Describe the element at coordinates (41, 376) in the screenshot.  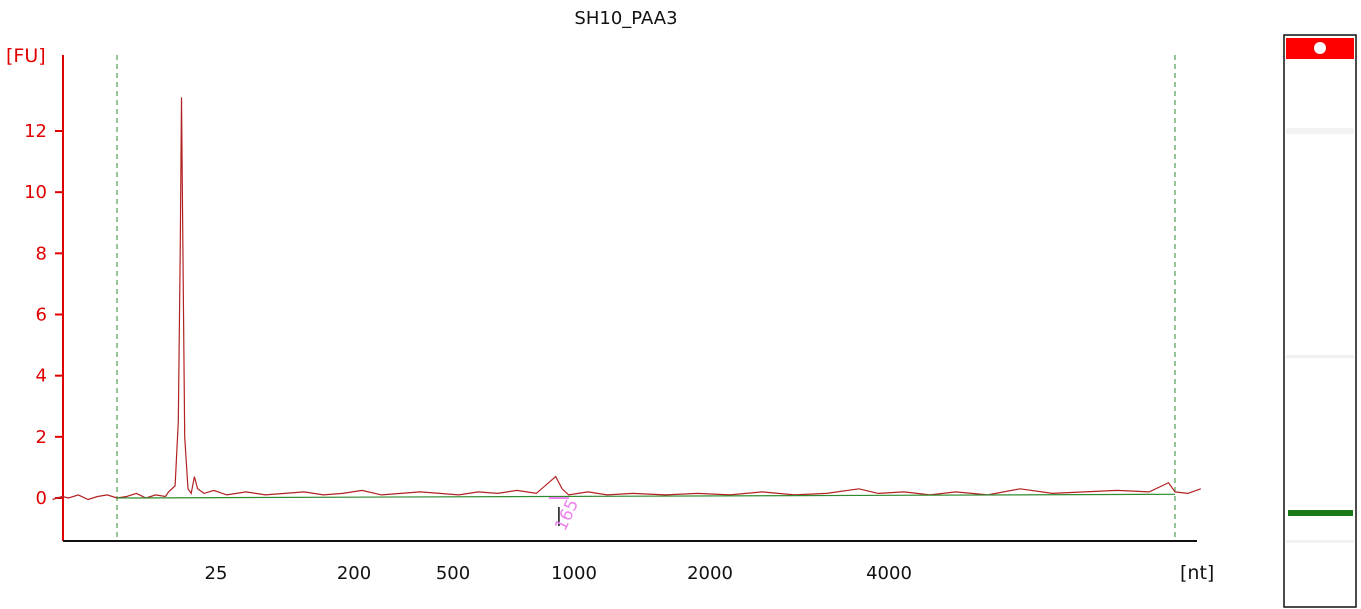
I see `y-tick-label: 4` at that location.